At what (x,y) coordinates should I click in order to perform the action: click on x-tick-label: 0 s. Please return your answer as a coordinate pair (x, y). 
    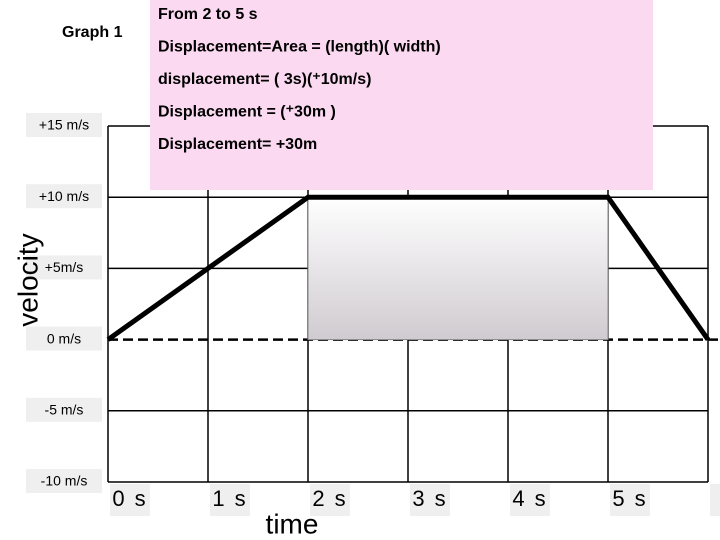
    Looking at the image, I should click on (129, 498).